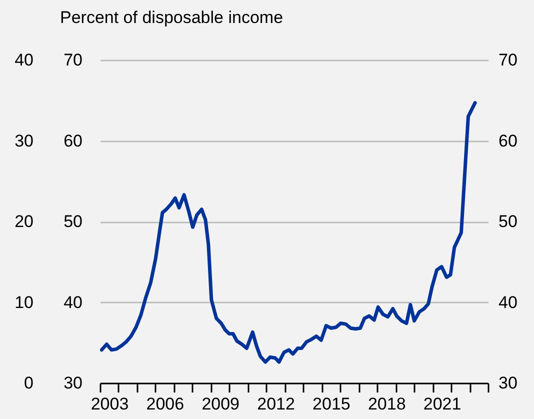 This screenshot has width=534, height=419. What do you see at coordinates (24, 140) in the screenshot?
I see `y3-tick-label: 30` at bounding box center [24, 140].